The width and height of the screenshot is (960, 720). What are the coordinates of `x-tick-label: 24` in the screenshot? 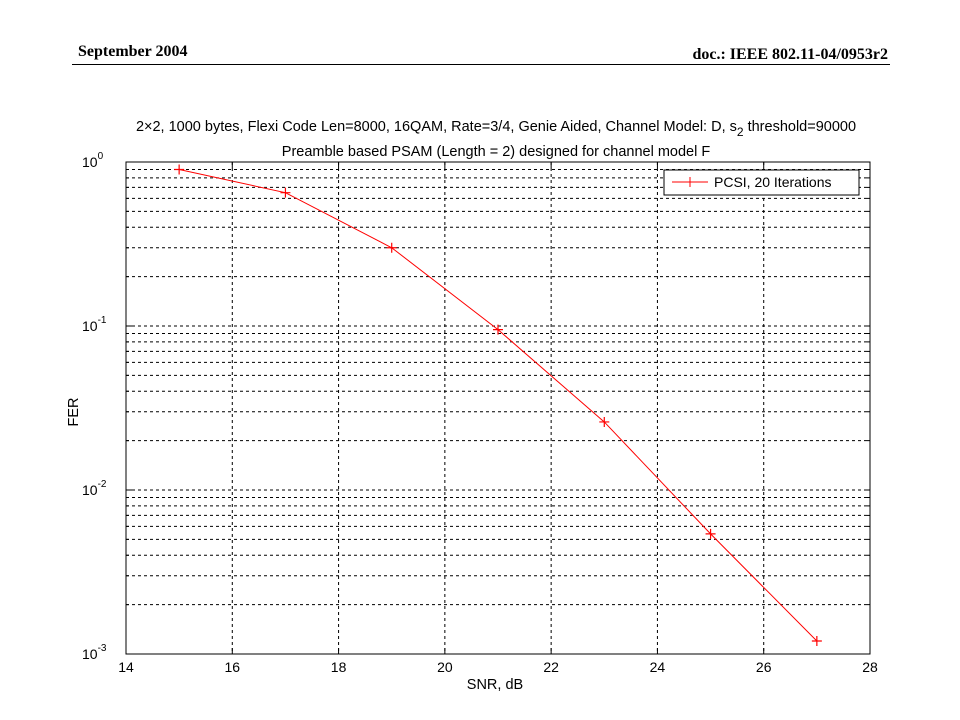 It's located at (658, 667).